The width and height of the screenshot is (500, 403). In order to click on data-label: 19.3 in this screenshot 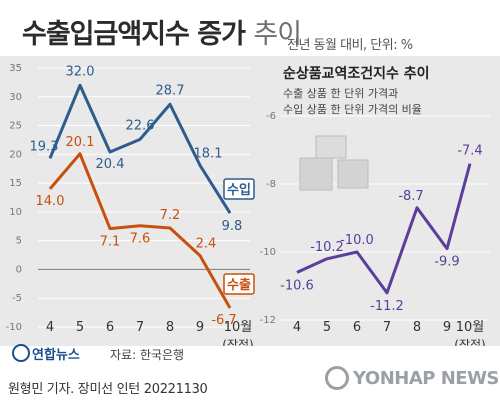, I will do `click(44, 146)`.